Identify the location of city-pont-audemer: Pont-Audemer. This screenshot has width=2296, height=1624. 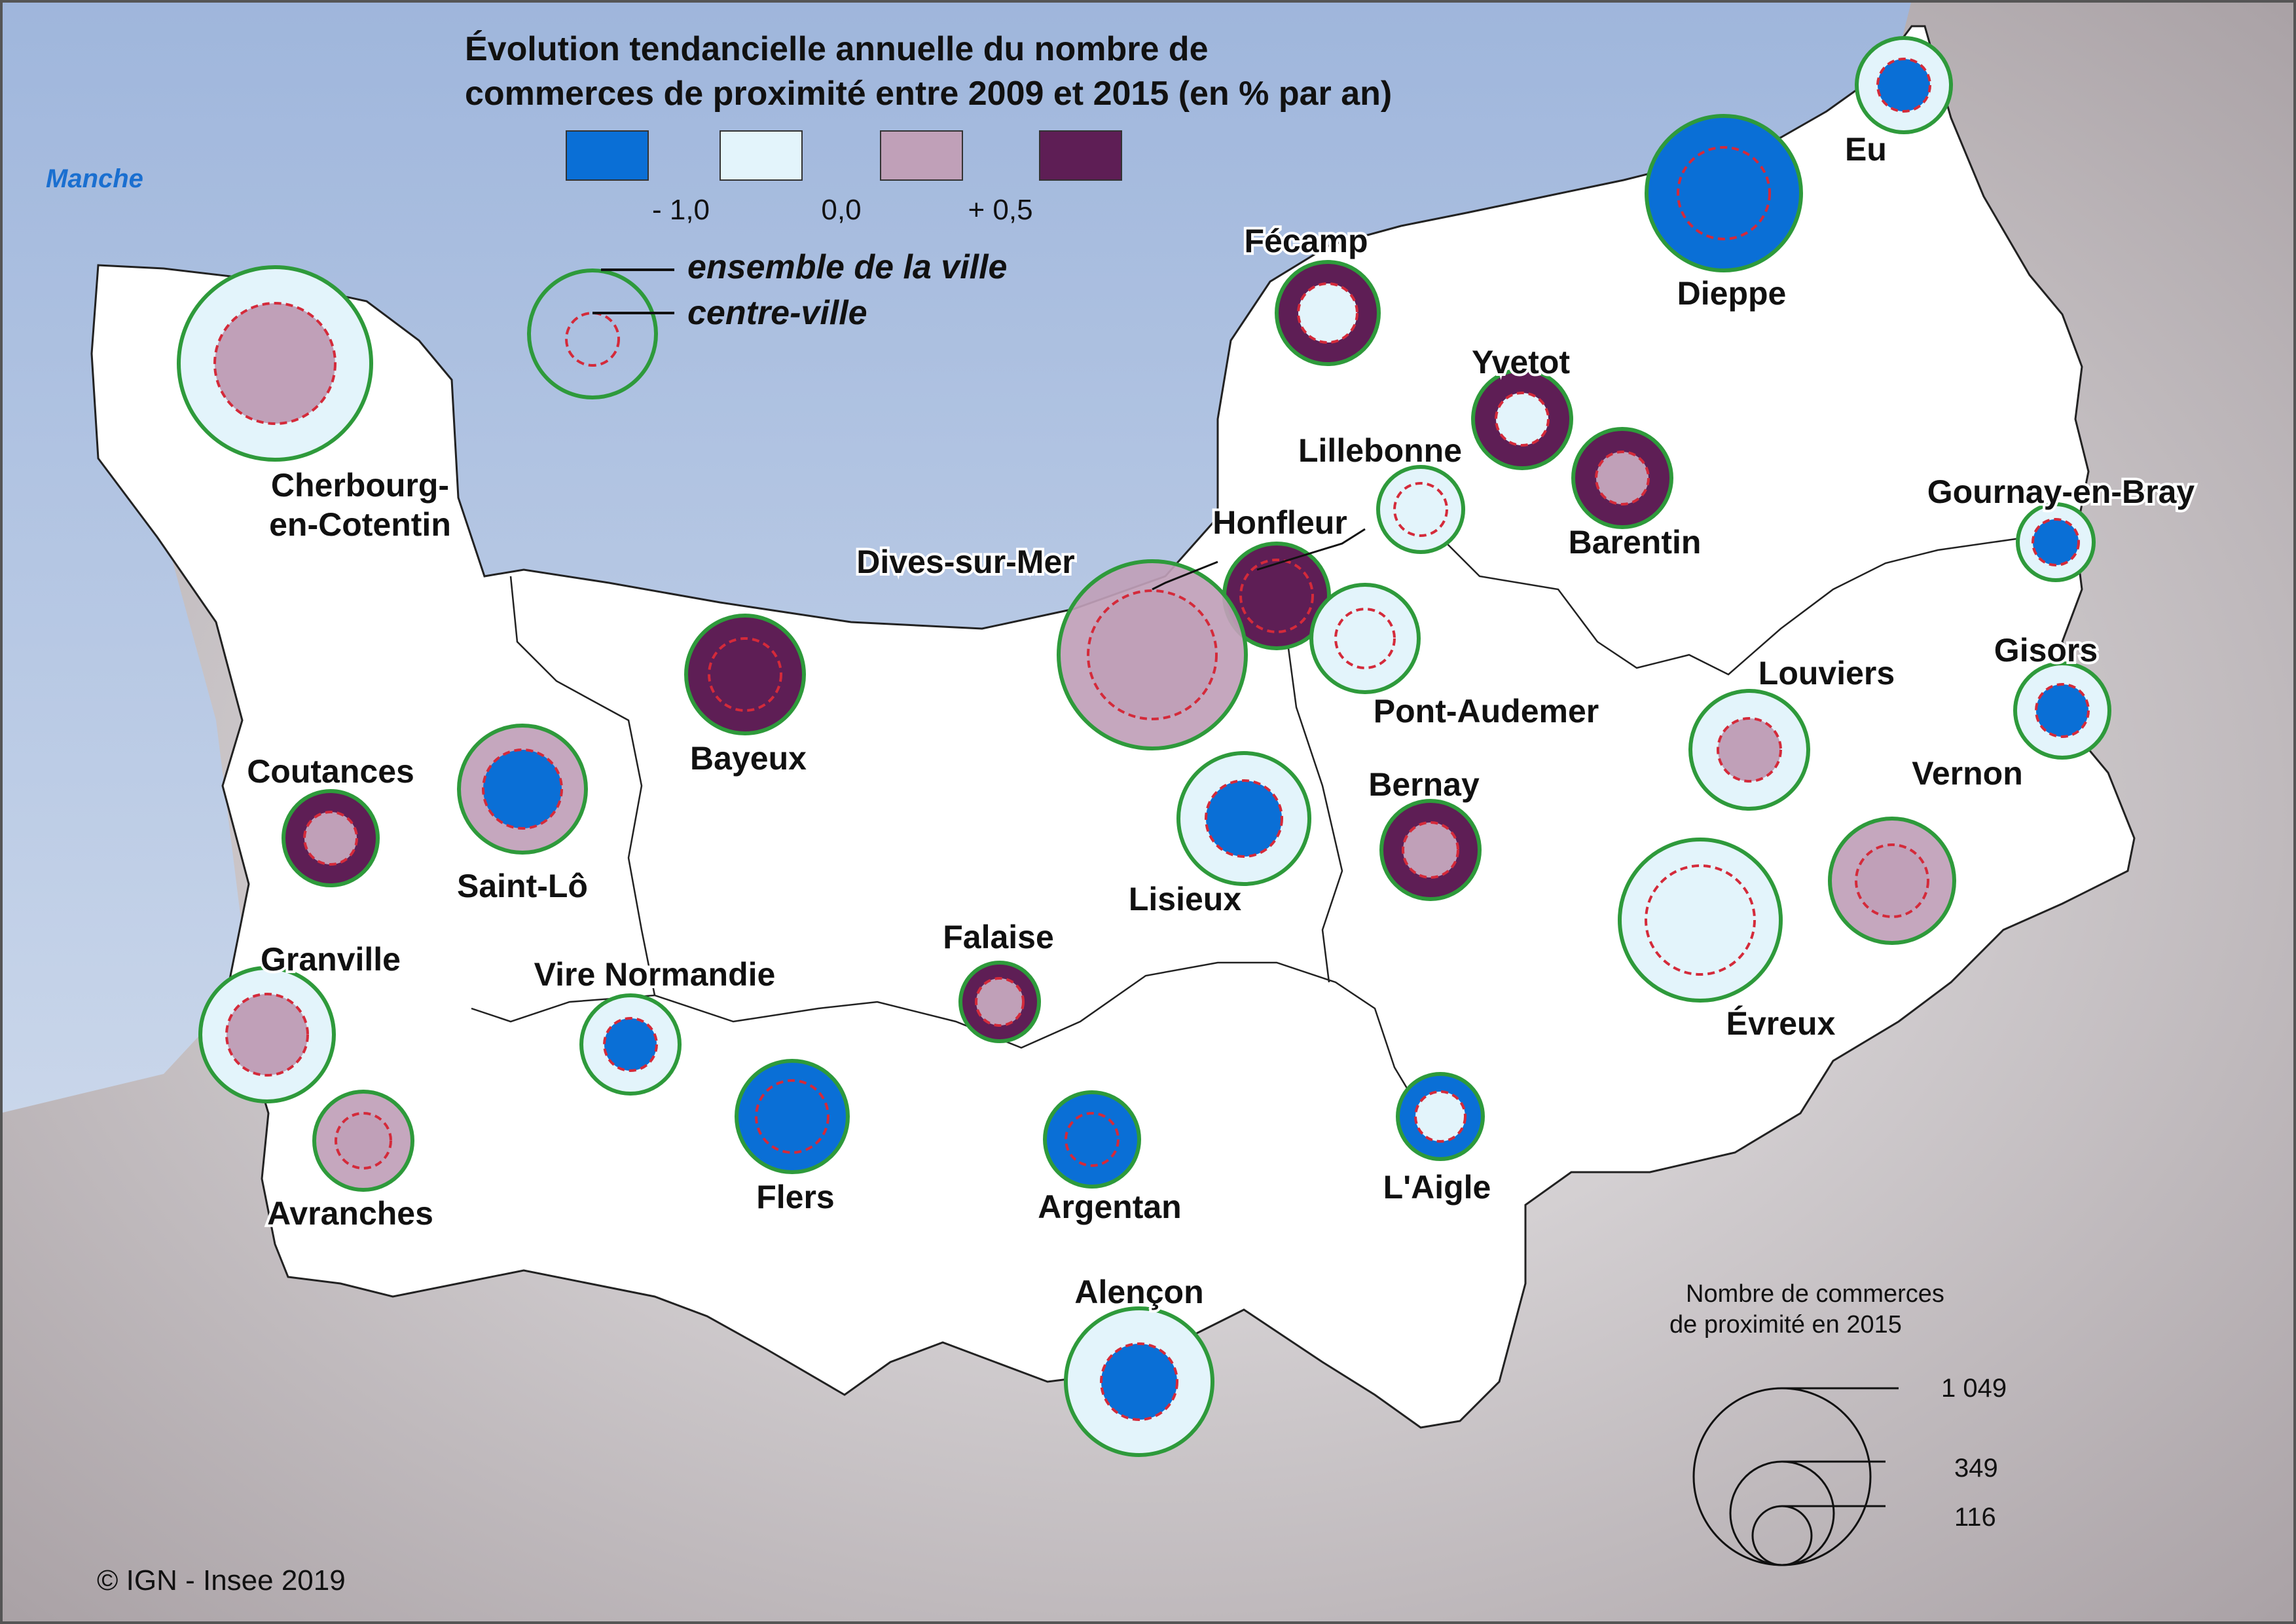
(1455, 657).